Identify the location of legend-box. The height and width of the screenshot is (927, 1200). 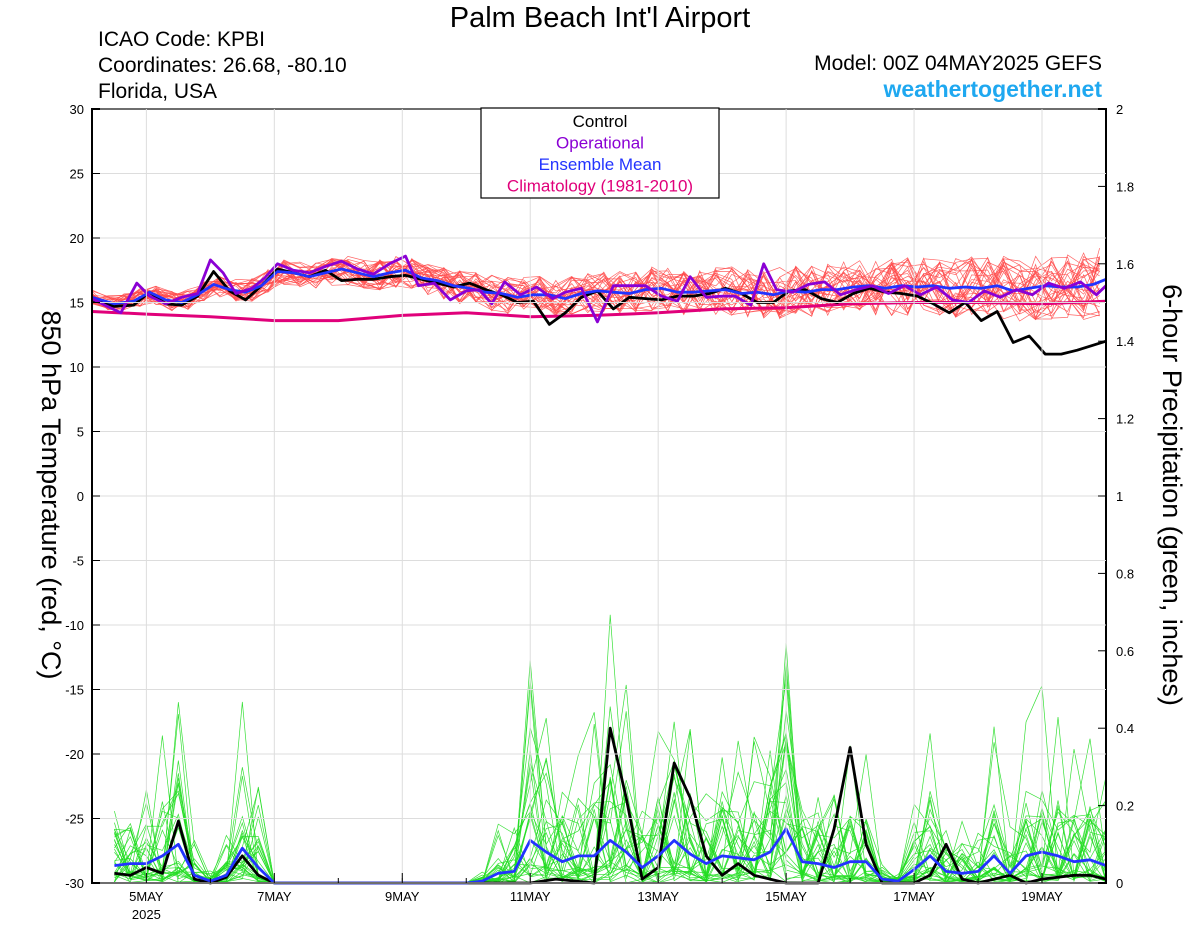
(600, 153).